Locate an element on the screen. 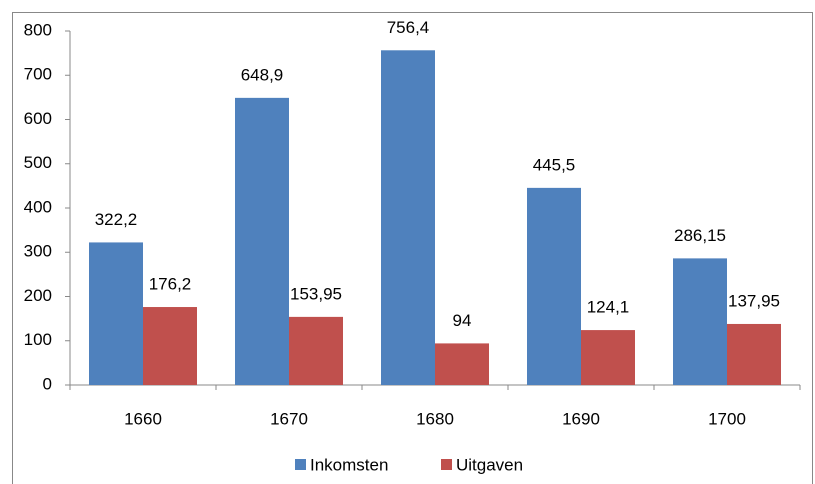 This screenshot has height=484, width=815. y-tick-label: 0 is located at coordinates (47, 383).